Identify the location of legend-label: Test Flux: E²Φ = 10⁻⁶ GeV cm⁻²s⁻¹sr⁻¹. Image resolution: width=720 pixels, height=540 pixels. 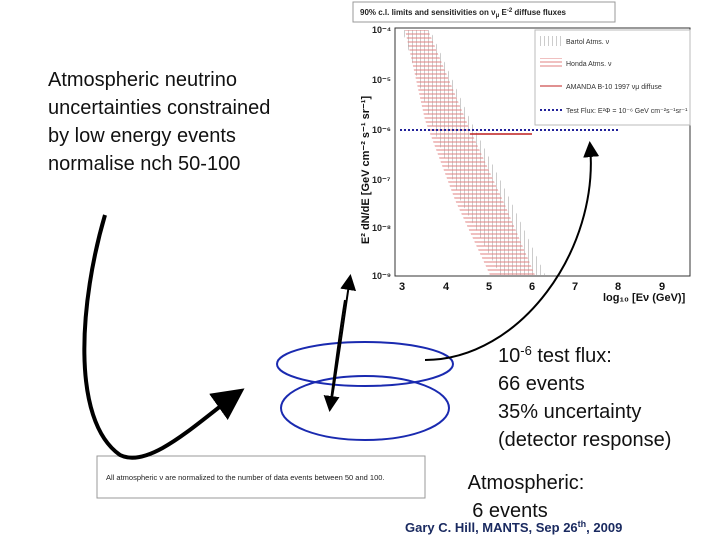
(627, 111).